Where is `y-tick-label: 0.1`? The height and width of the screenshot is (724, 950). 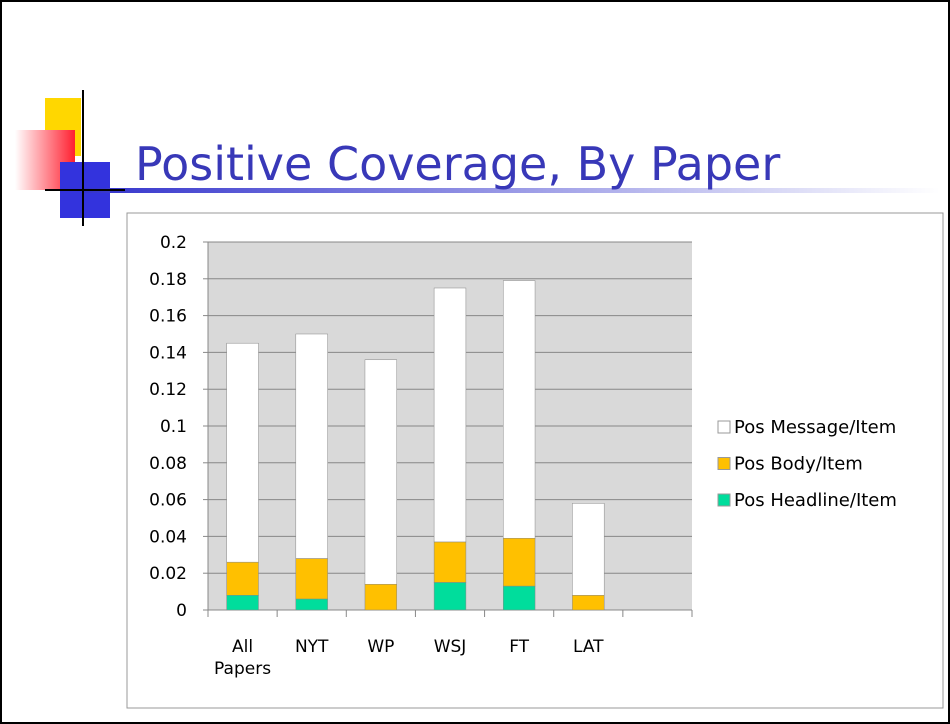 y-tick-label: 0.1 is located at coordinates (173, 427).